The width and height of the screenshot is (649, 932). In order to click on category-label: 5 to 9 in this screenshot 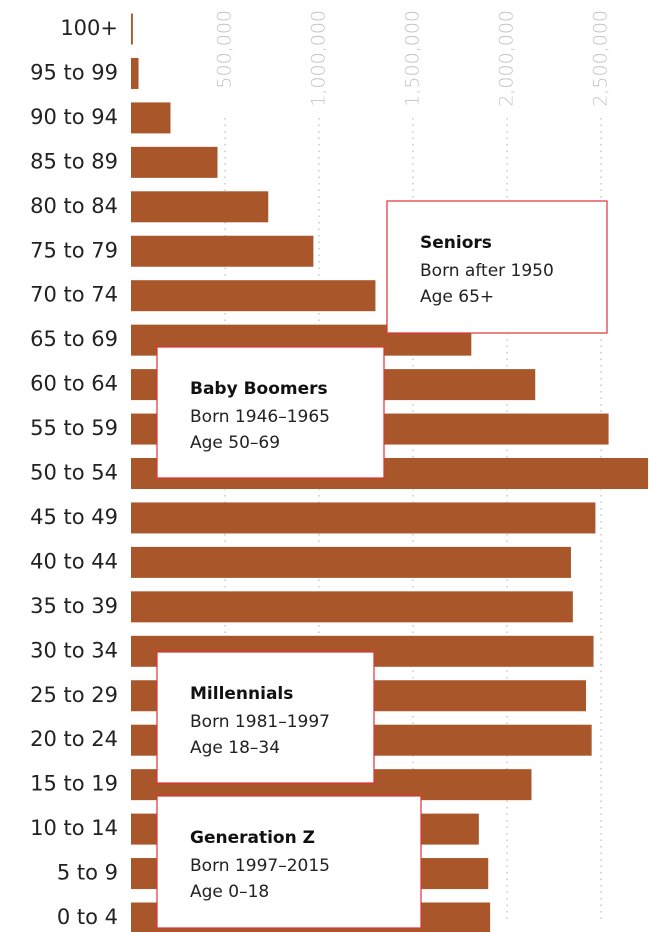, I will do `click(87, 873)`.